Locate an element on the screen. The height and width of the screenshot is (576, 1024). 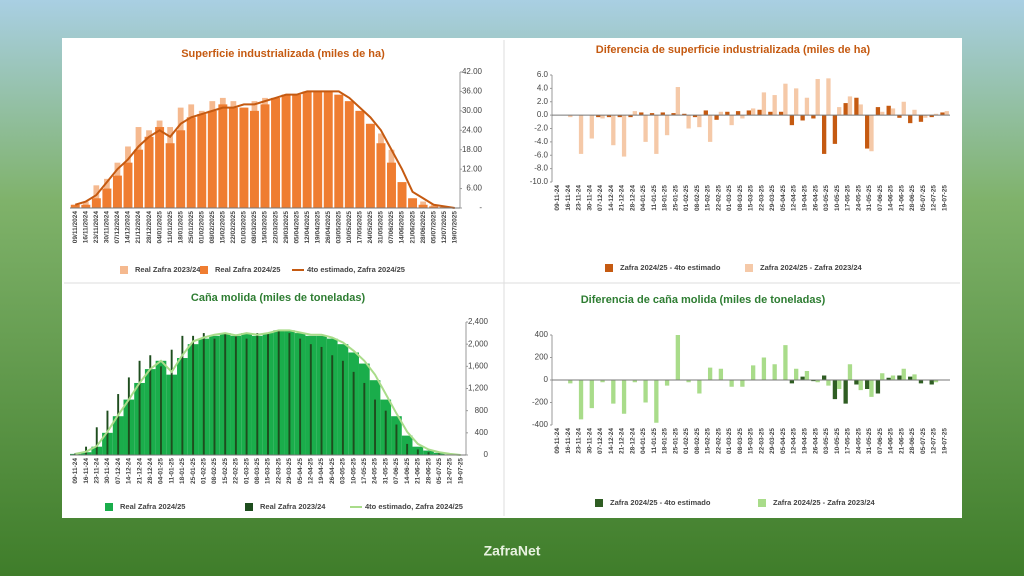
logo: ZafraNet is located at coordinates (512, 551).